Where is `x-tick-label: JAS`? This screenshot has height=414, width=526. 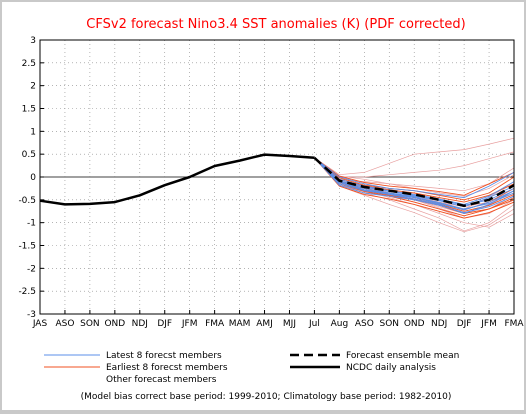
x-tick-label: JAS is located at coordinates (40, 324).